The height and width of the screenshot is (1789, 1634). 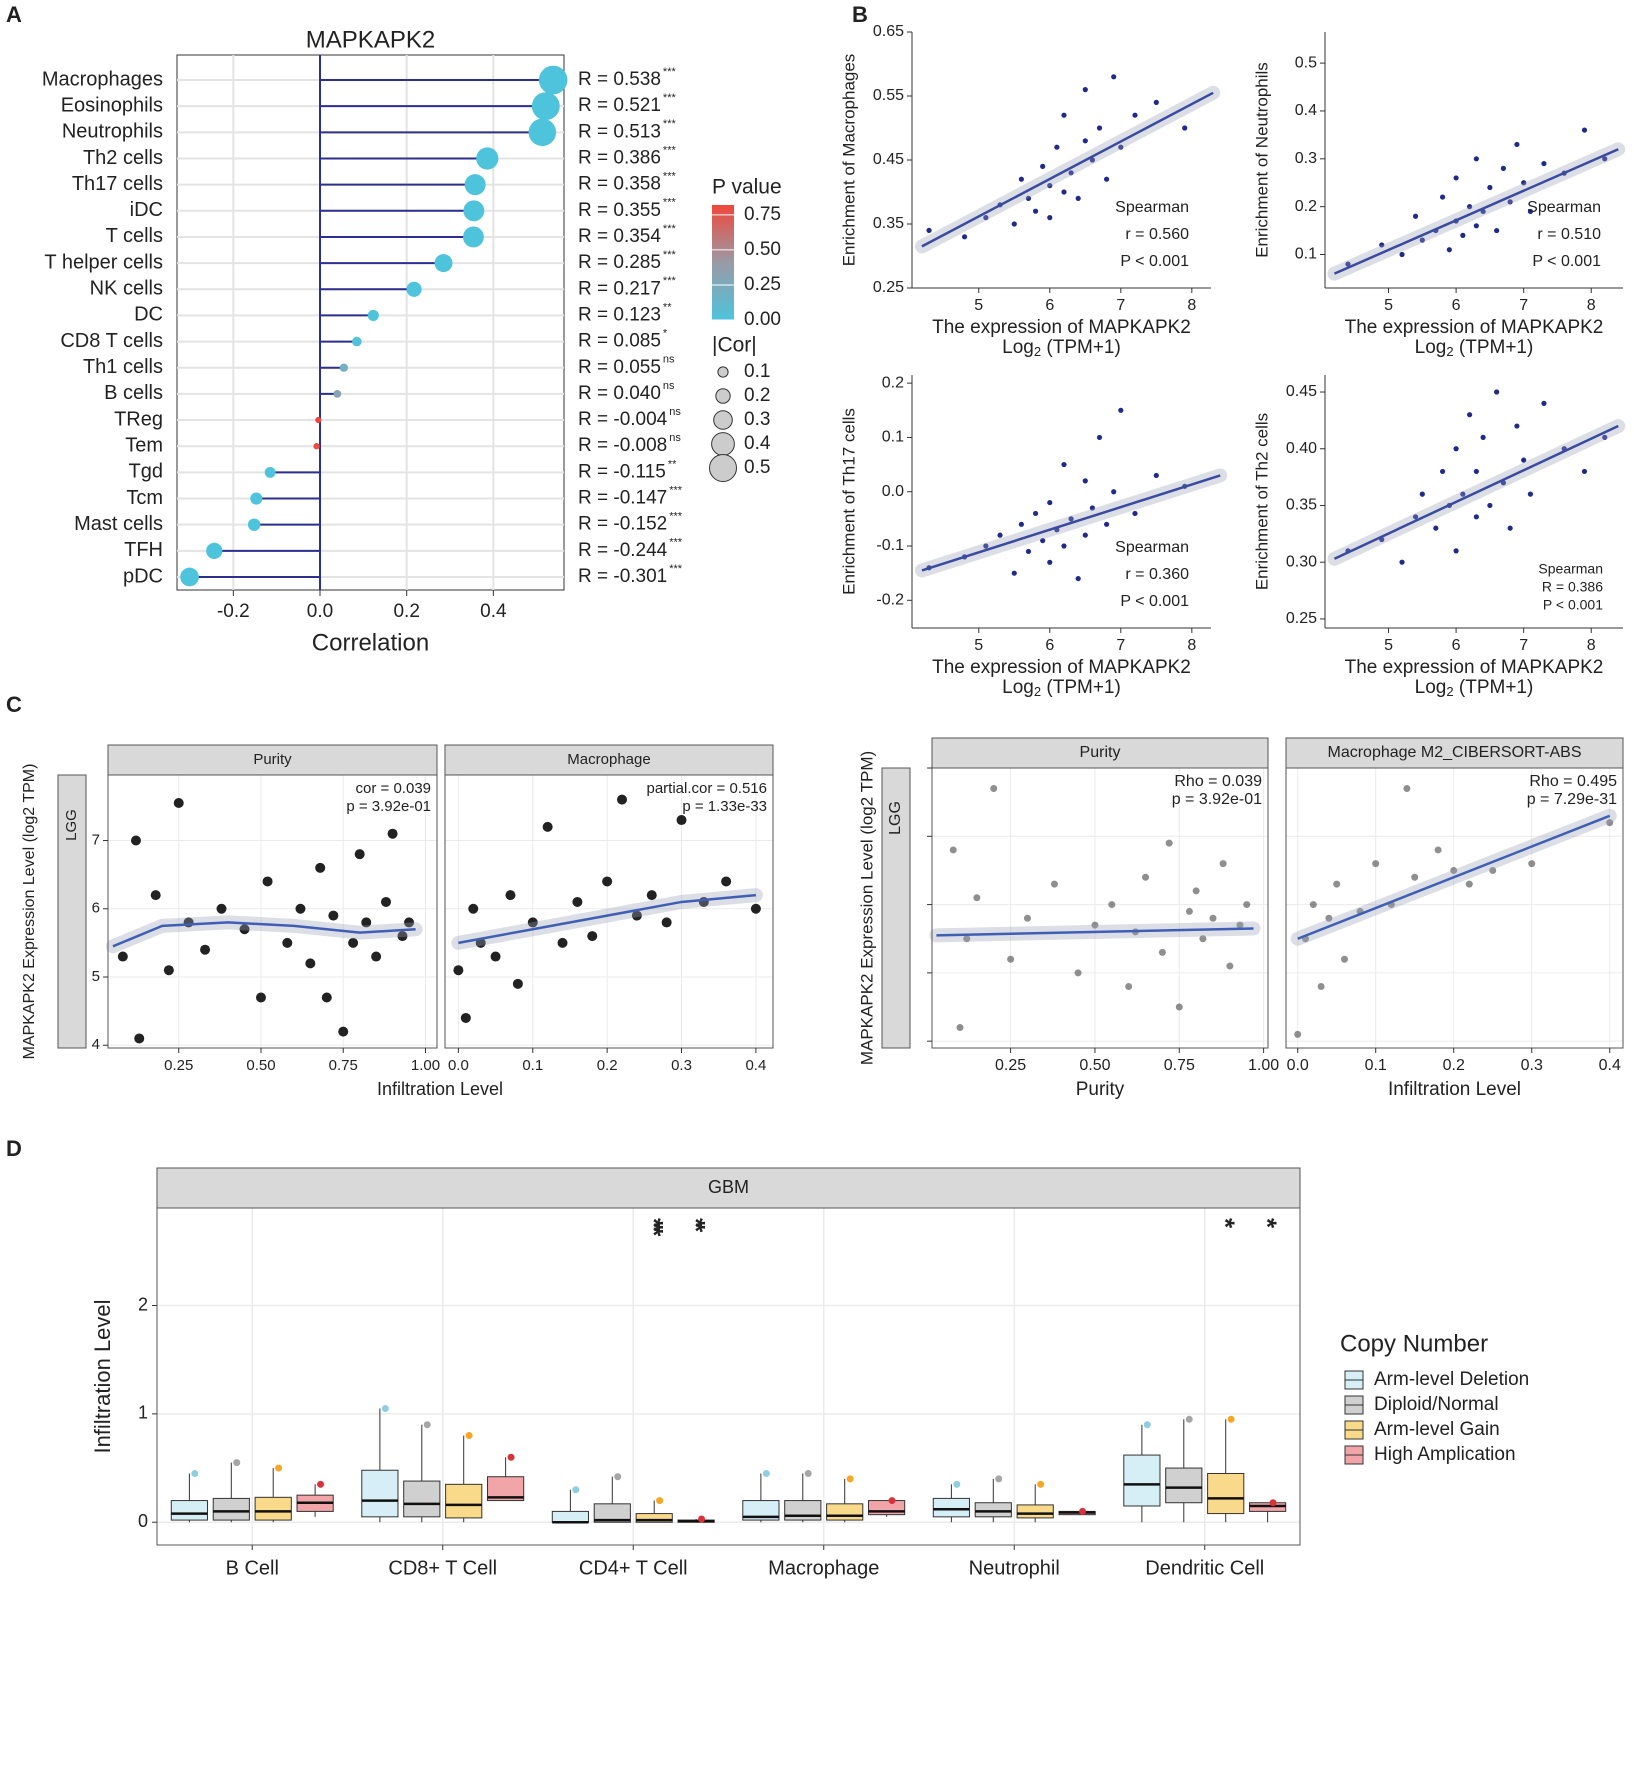 I want to click on x-tick-label: 0.4, so click(x=1610, y=1065).